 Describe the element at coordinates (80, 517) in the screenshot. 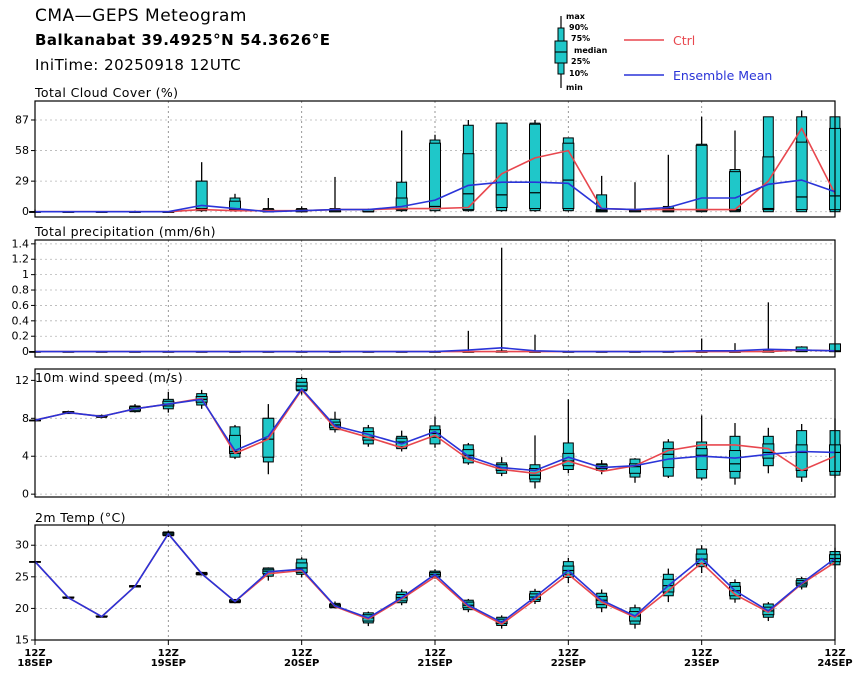

I see `panel-title: 2m Temp (°C)` at that location.